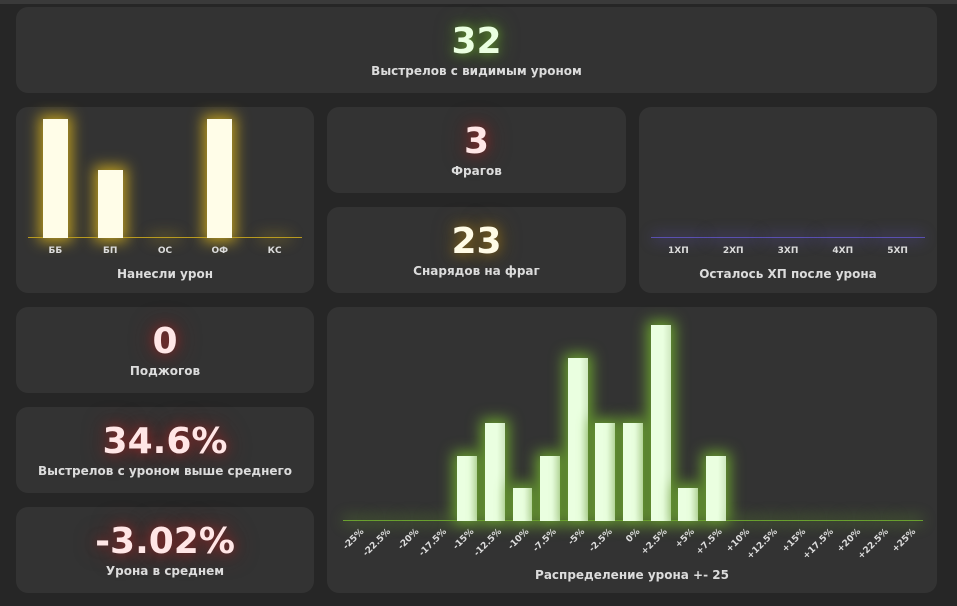 The height and width of the screenshot is (606, 957). I want to click on bar-0%, so click(633, 472).